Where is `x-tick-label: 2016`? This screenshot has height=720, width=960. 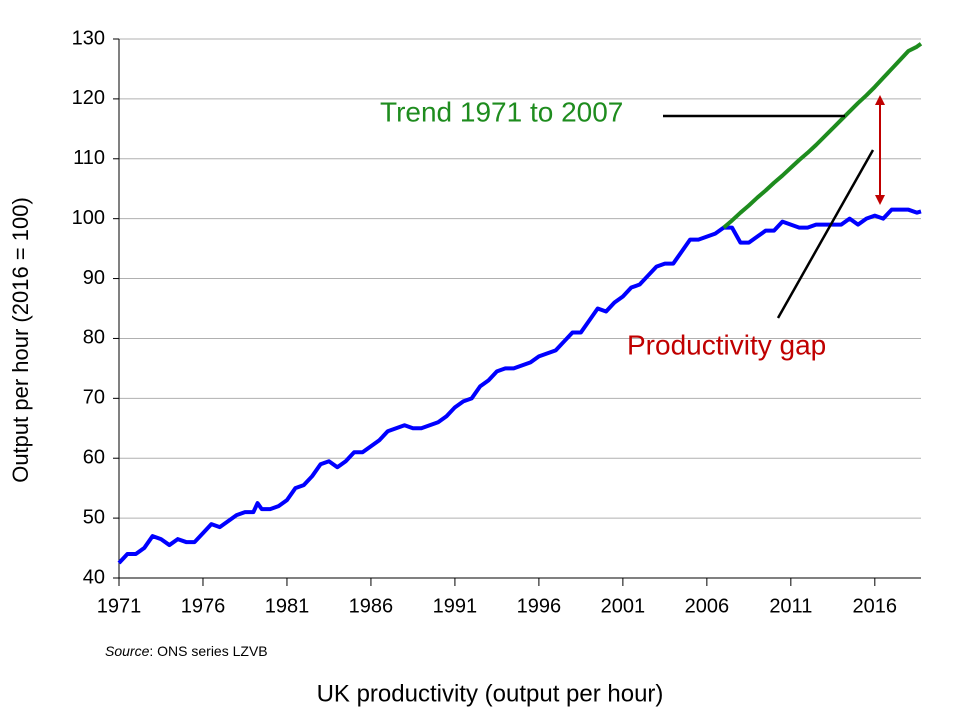
x-tick-label: 2016 is located at coordinates (875, 606).